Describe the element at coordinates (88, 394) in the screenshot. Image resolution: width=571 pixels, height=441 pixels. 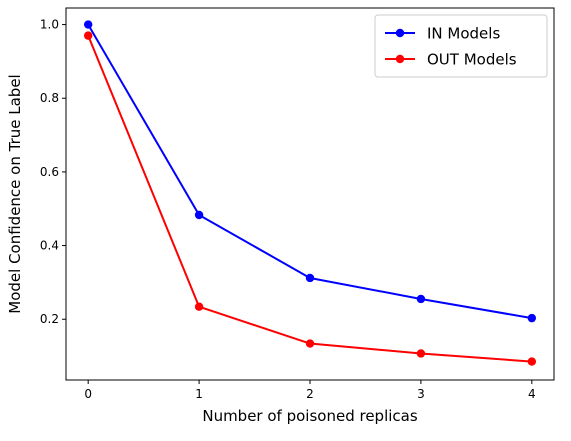
I see `x-tick-label: 0` at that location.